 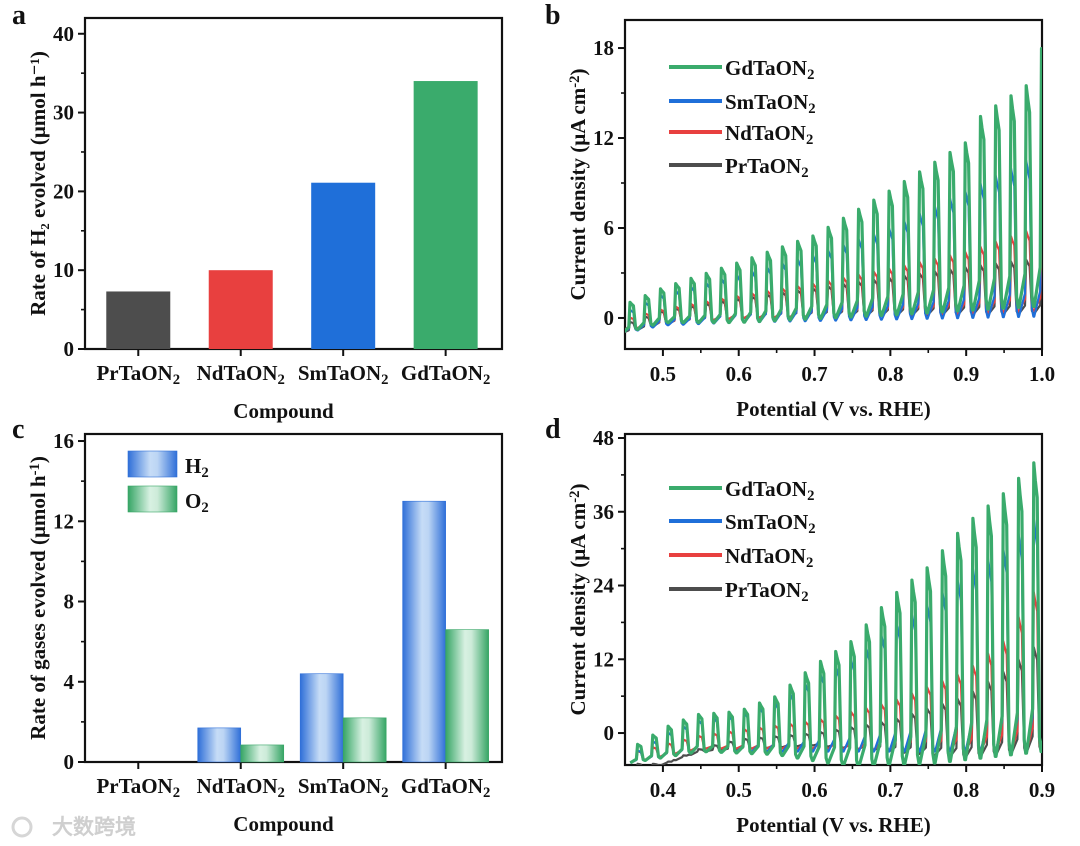 I want to click on y-tick-label: 20, so click(x=63, y=191).